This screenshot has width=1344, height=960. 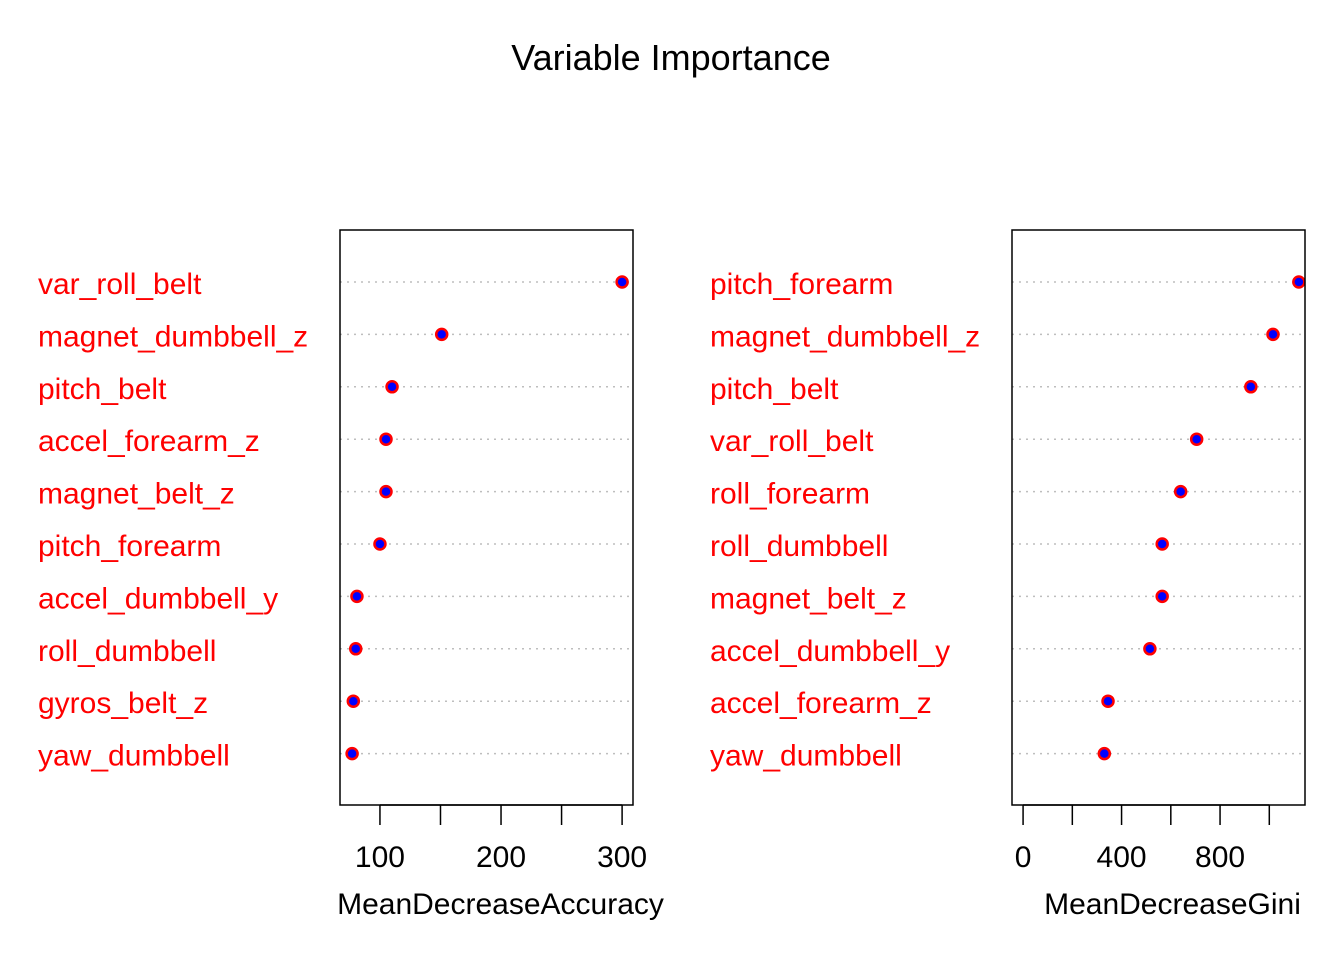 I want to click on panel-1-category-label: magnet_dumbbell_z, so click(x=173, y=336).